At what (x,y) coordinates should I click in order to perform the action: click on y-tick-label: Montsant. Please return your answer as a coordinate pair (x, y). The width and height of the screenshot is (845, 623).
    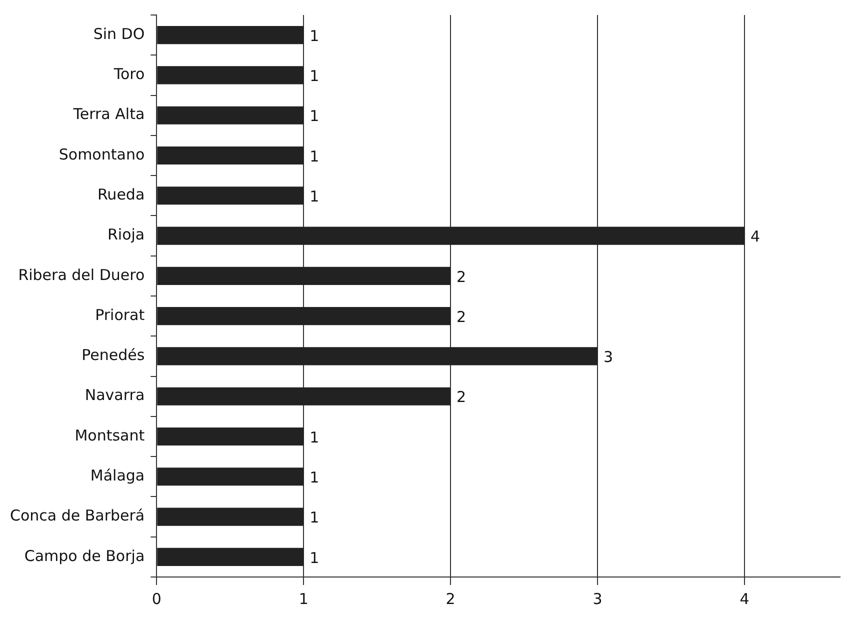
    Looking at the image, I should click on (109, 435).